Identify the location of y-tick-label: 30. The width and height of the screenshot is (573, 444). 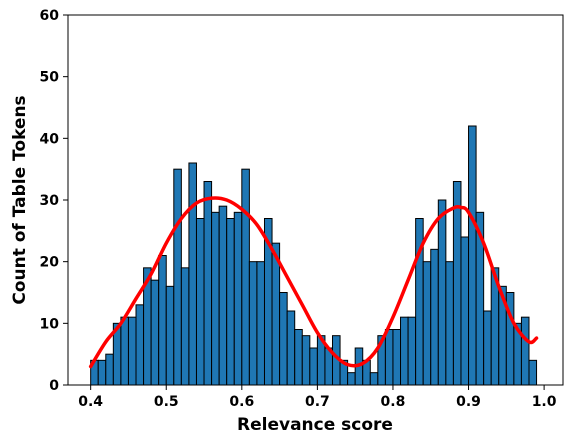
(50, 201).